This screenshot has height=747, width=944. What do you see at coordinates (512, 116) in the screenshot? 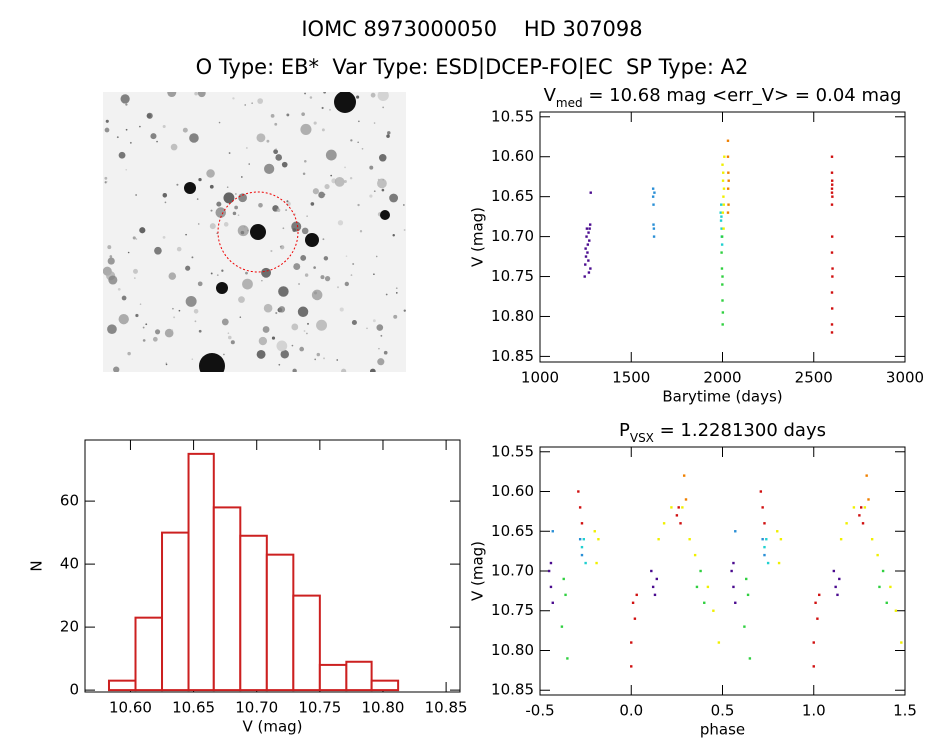
I see `y-tick-label: 10.55` at bounding box center [512, 116].